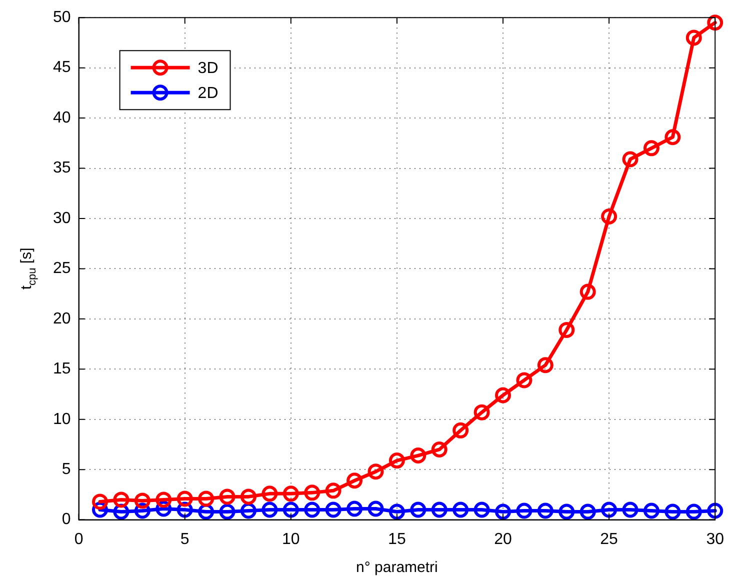 This screenshot has width=734, height=577. I want to click on x-tick-label: 10, so click(291, 539).